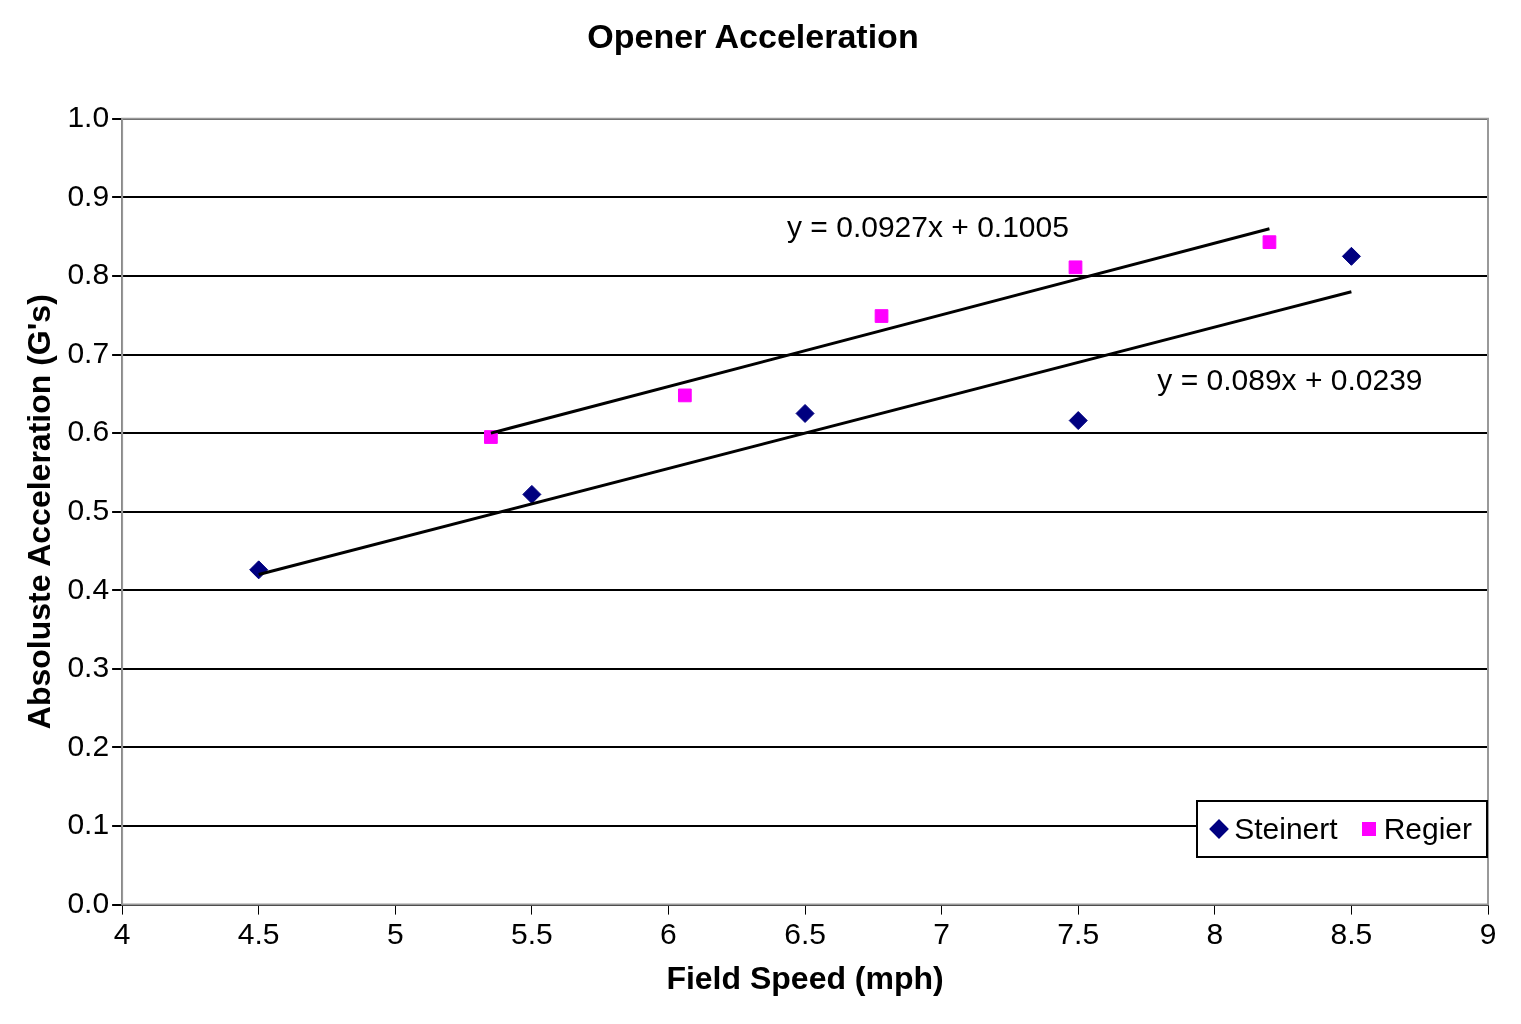  Describe the element at coordinates (39, 512) in the screenshot. I see `y-axis-title: Absoluste Acceleration (G's)` at that location.